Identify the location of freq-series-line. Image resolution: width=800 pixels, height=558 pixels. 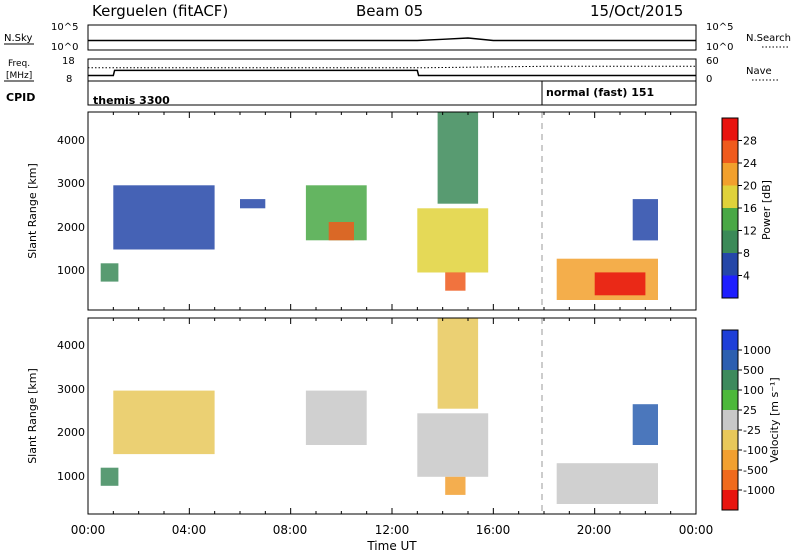
(392, 73).